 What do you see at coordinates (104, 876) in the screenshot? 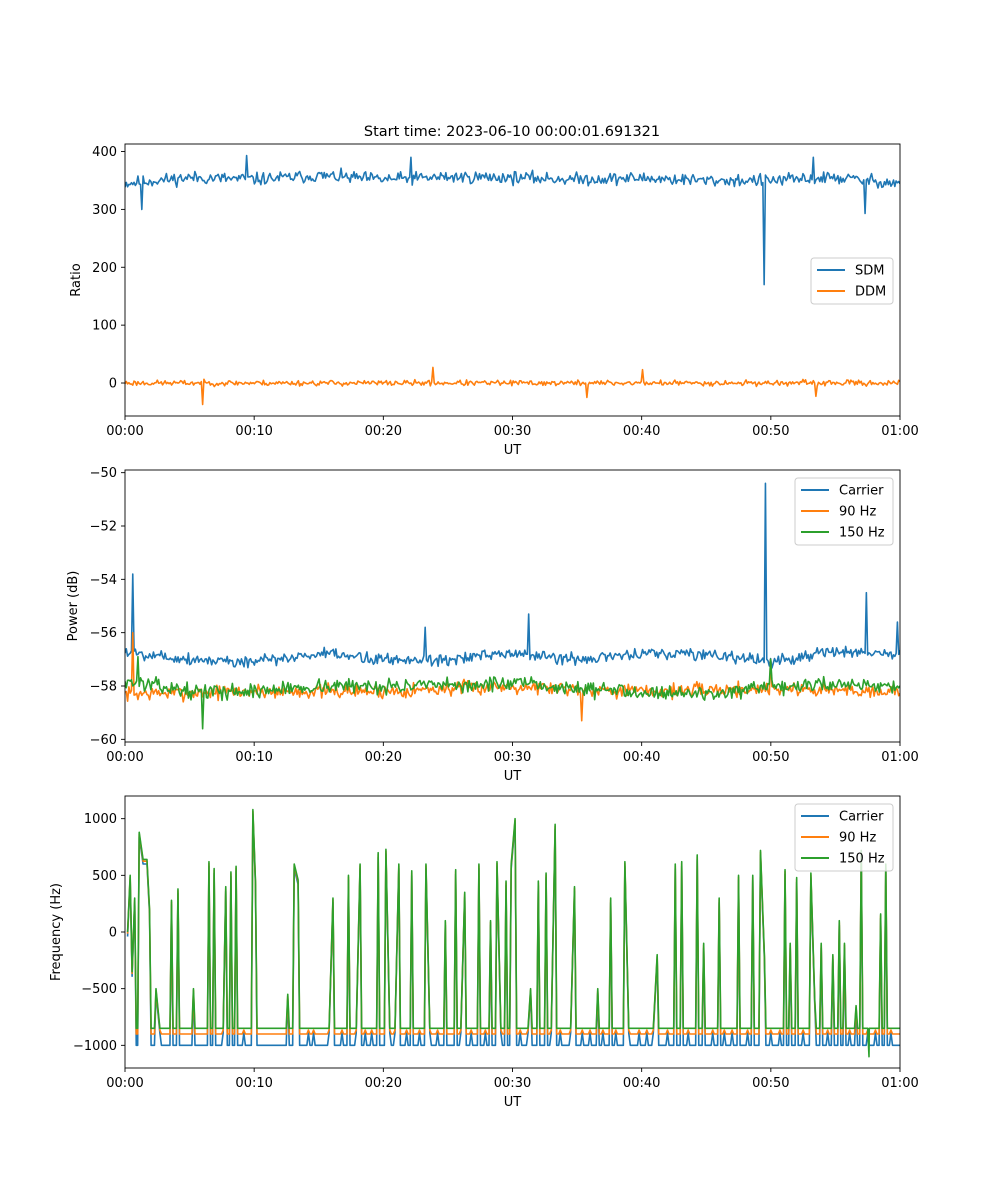
I see `y-tick-label: 500` at bounding box center [104, 876].